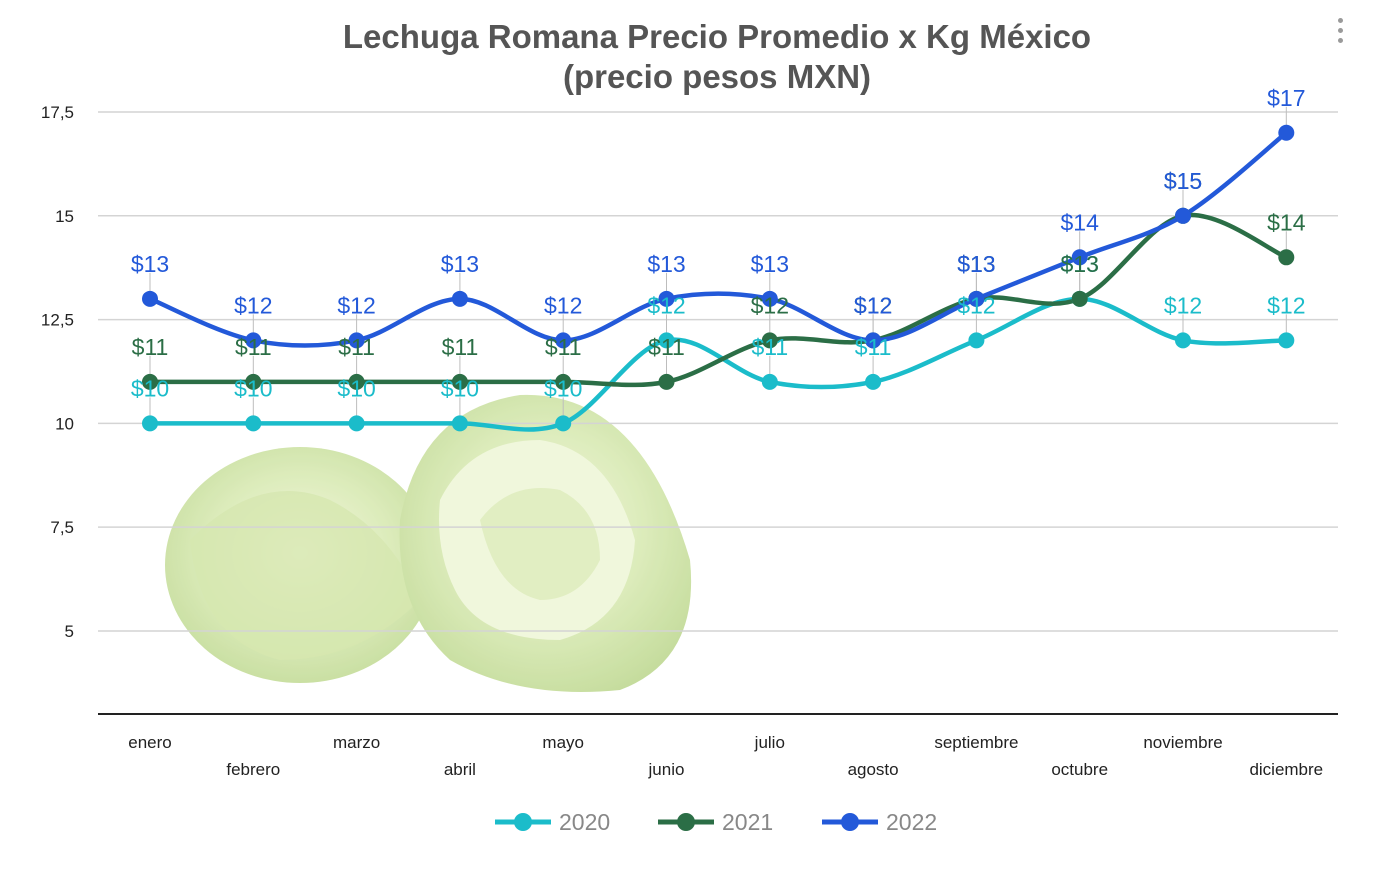 Image resolution: width=1400 pixels, height=874 pixels. Describe the element at coordinates (1183, 181) in the screenshot. I see `data-label-2021: $15` at that location.